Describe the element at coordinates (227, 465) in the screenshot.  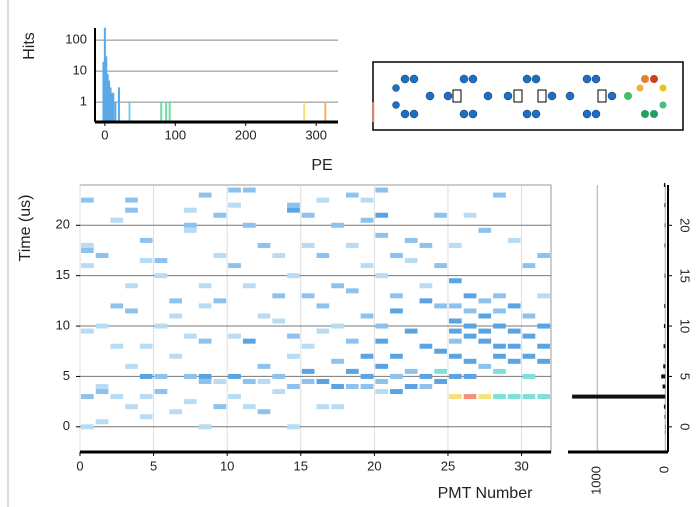
I see `x-tick-label: 10` at that location.